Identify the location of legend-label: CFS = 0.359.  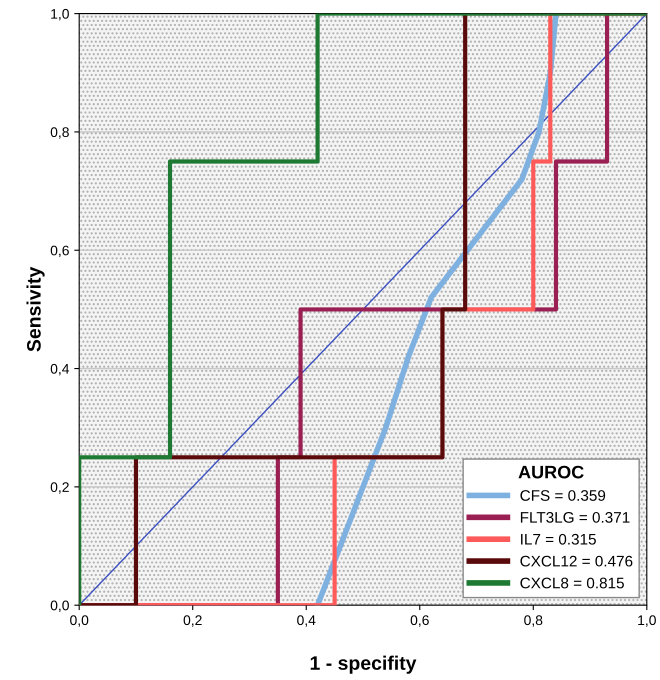
(563, 495).